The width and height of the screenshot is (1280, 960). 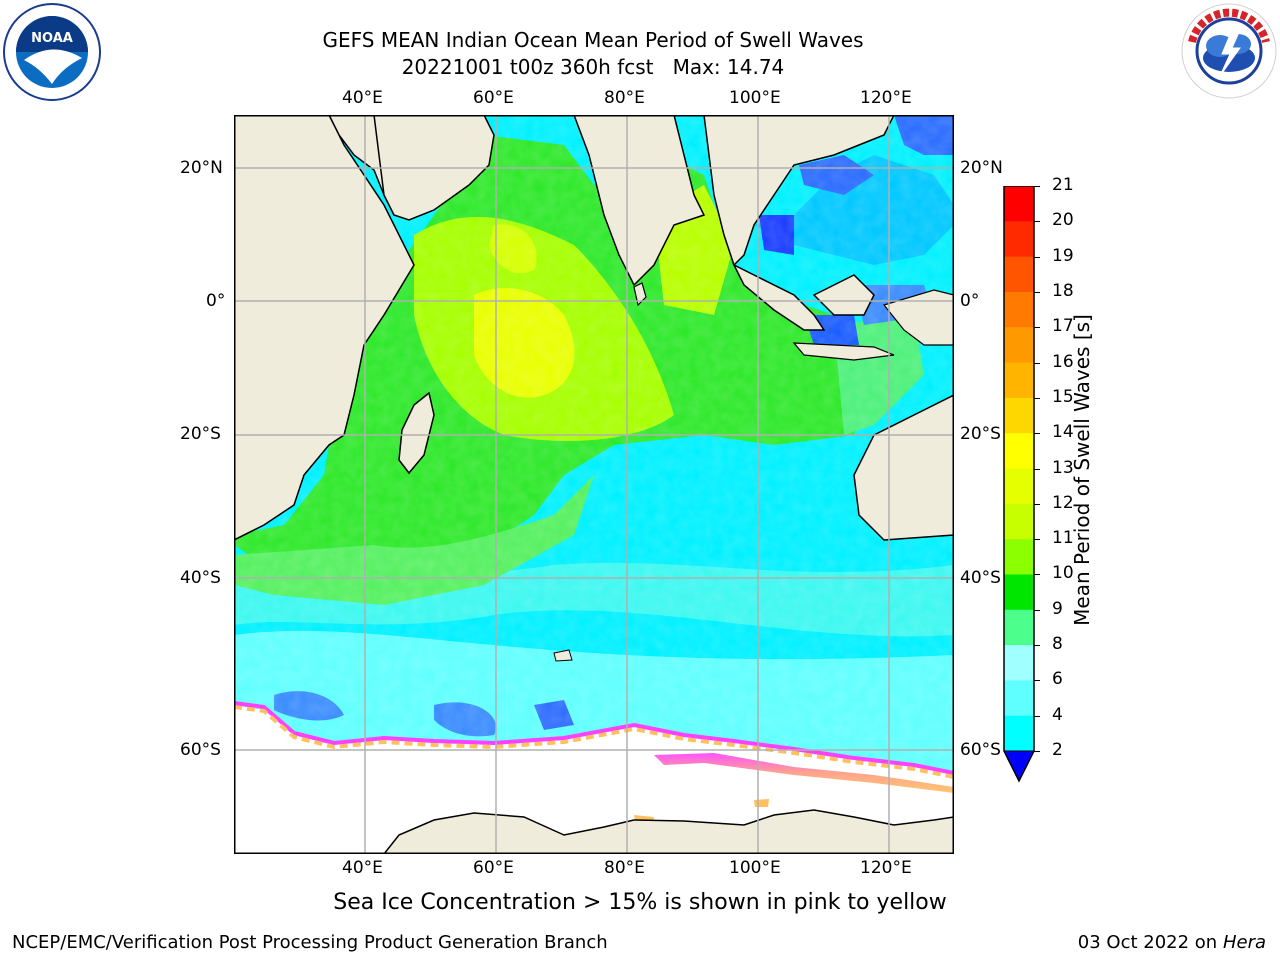 I want to click on colorbar-tick-label: 4, so click(x=1057, y=714).